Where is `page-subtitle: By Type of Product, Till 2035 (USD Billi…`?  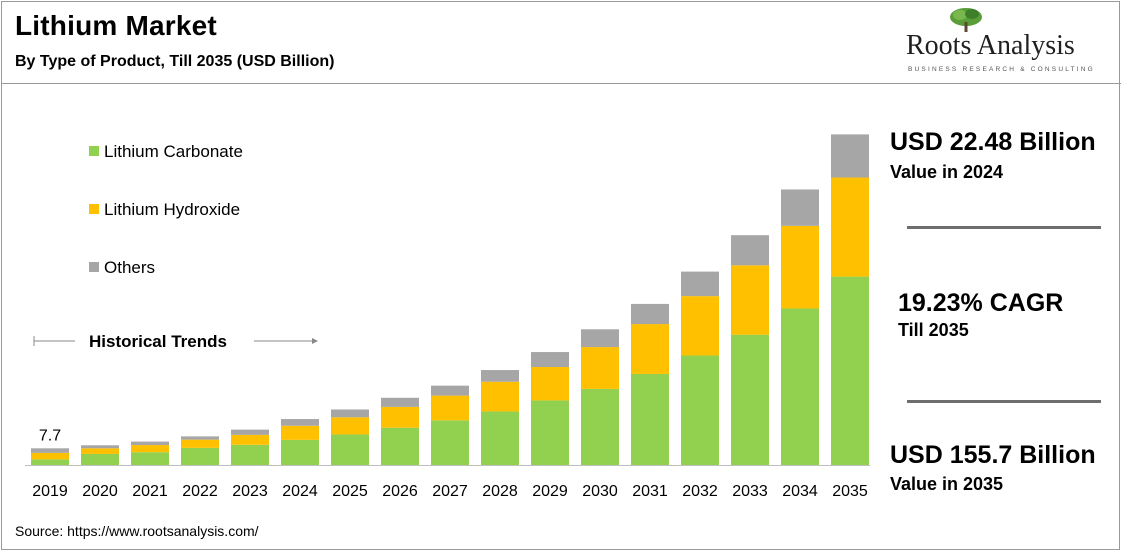
page-subtitle: By Type of Product, Till 2035 (USD Billi… is located at coordinates (175, 61).